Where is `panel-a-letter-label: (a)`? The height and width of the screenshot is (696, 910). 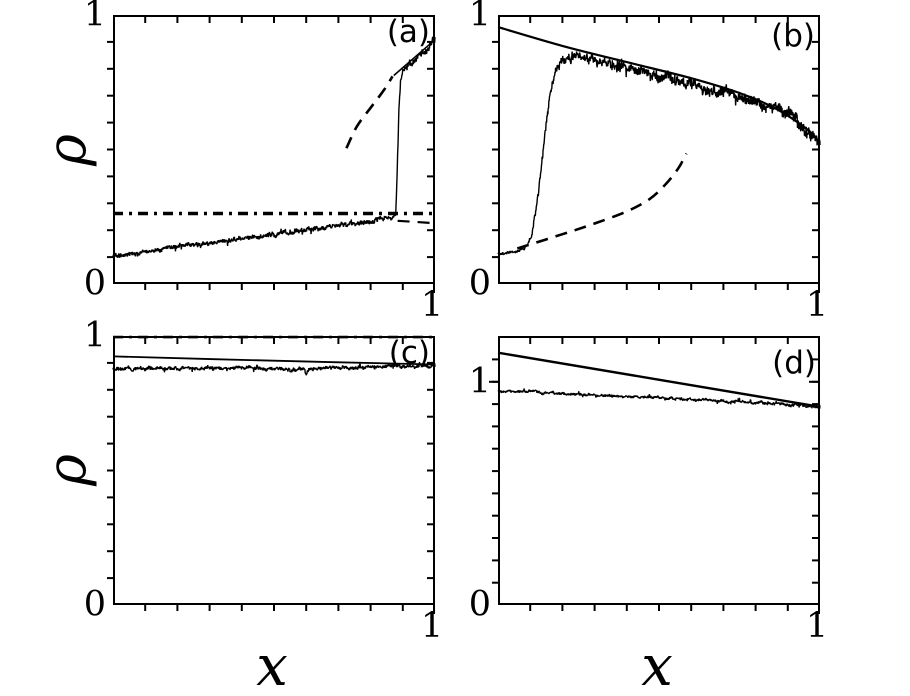
panel-a-letter-label: (a) is located at coordinates (408, 32).